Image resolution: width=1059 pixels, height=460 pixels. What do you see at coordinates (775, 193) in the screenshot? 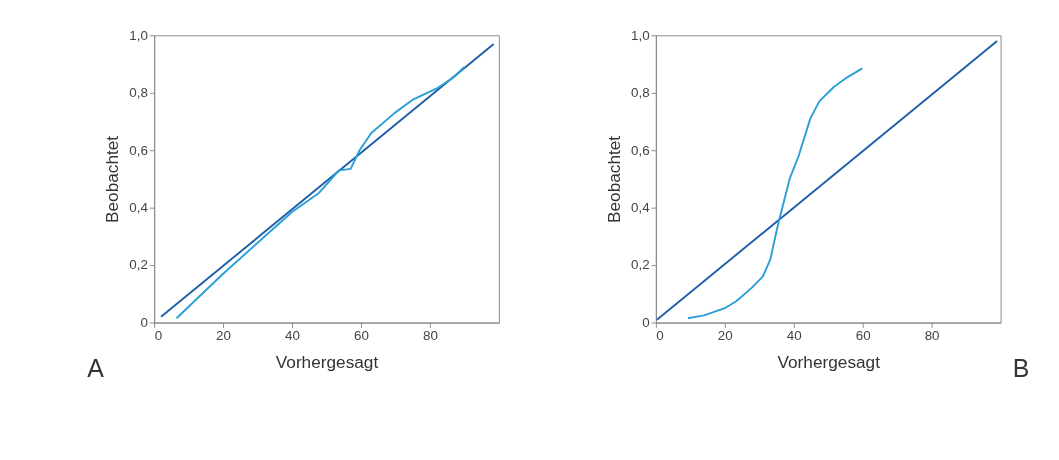
I see `line-series` at bounding box center [775, 193].